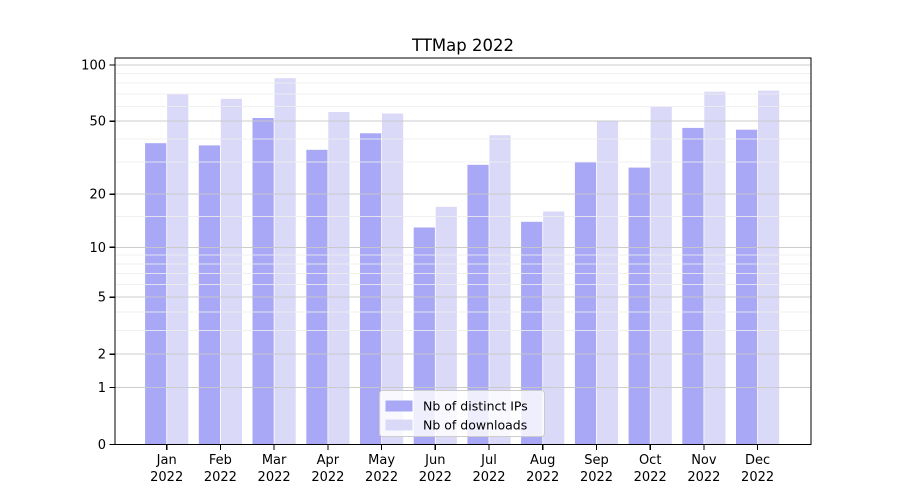 The width and height of the screenshot is (900, 500). What do you see at coordinates (596, 460) in the screenshot?
I see `x-tick-label-month: Sep` at bounding box center [596, 460].